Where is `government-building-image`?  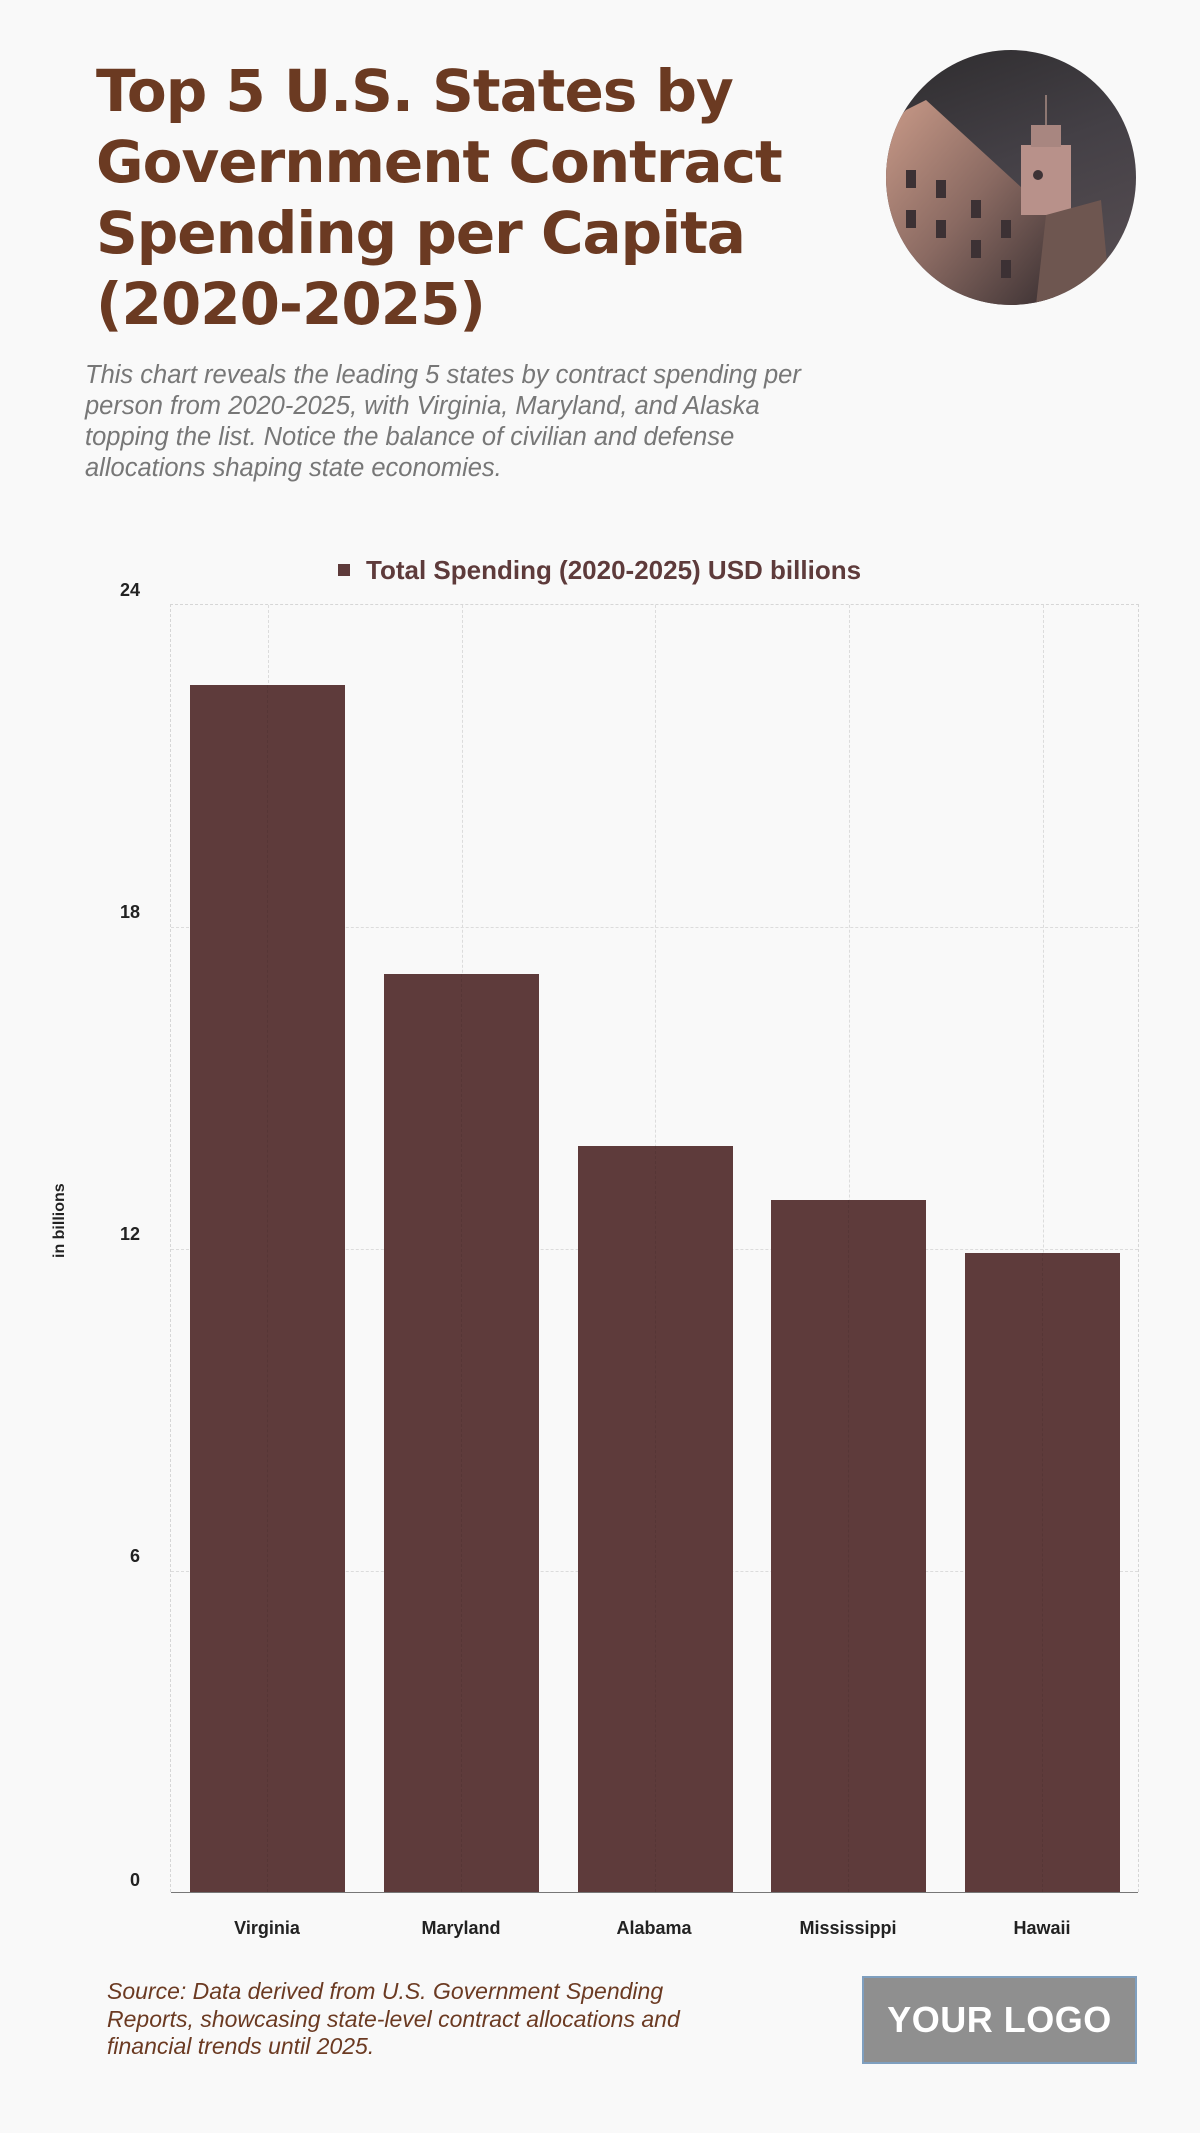 government-building-image is located at coordinates (1011, 177).